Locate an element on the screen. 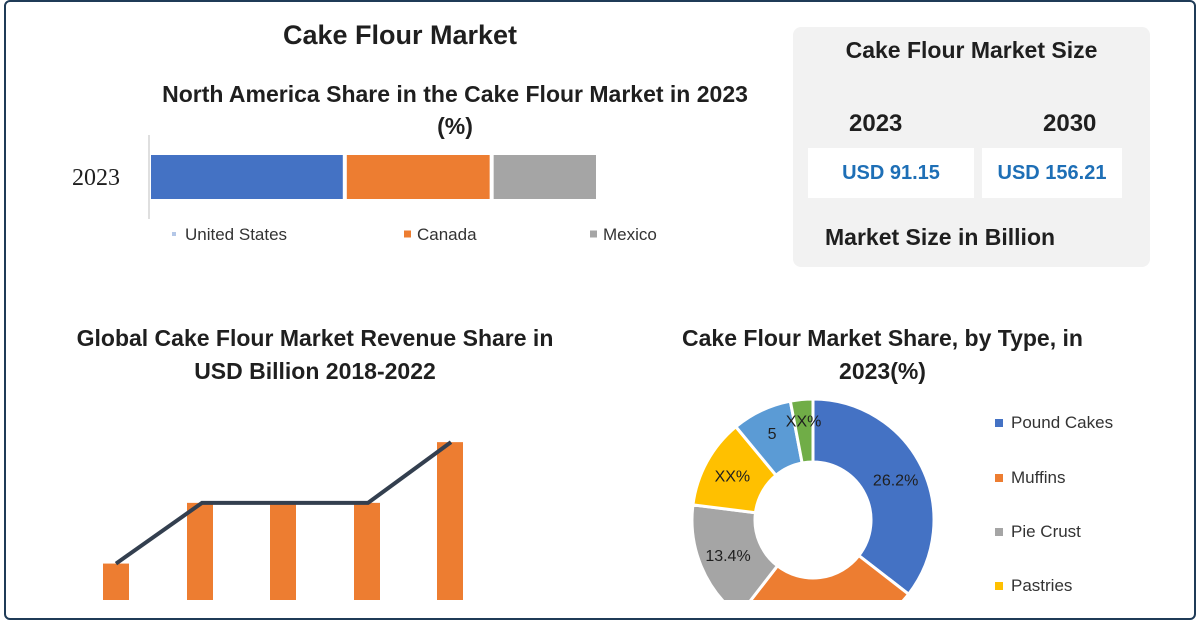 This screenshot has width=1200, height=620. na-share-chart: 2023 United States Canada Mexico is located at coordinates (364, 189).